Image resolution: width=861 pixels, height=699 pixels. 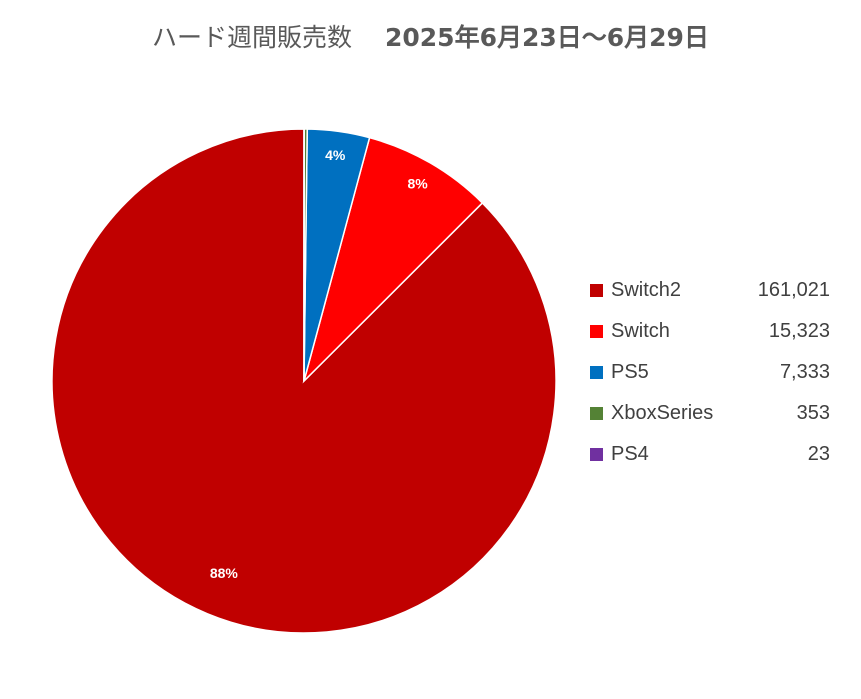 What do you see at coordinates (710, 290) in the screenshot?
I see `legend-item-switch2: Switch2 161,021` at bounding box center [710, 290].